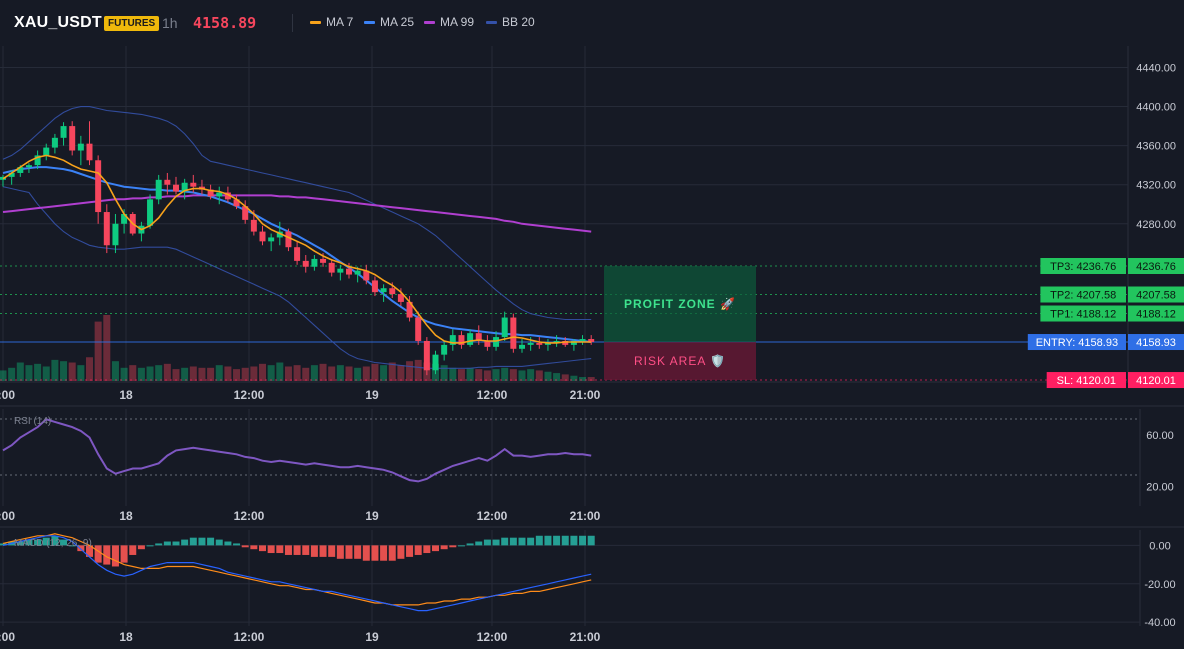 Image resolution: width=1184 pixels, height=649 pixels. I want to click on level-axis-label: 4207.58, so click(1156, 296).